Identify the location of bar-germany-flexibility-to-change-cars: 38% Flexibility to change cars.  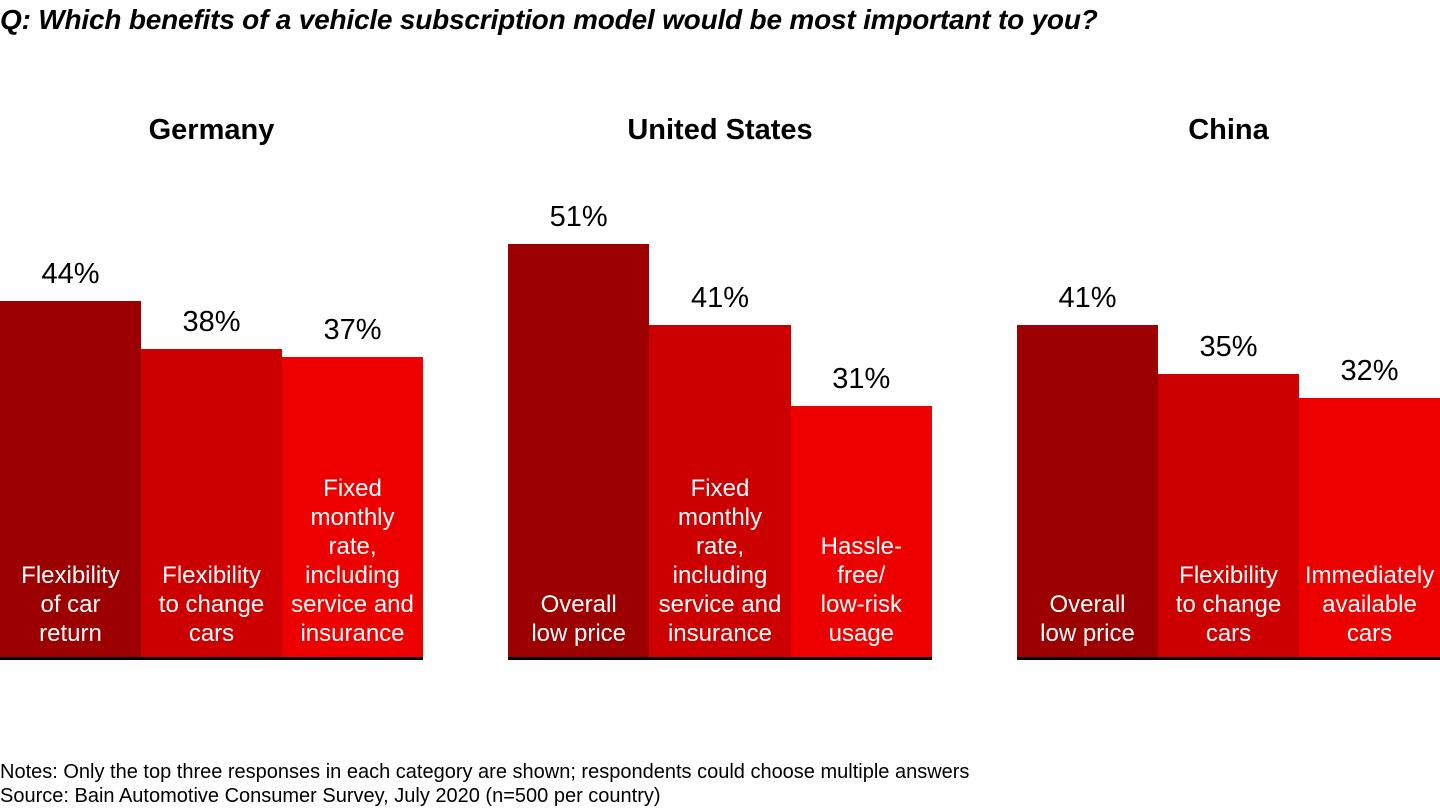
(211, 481).